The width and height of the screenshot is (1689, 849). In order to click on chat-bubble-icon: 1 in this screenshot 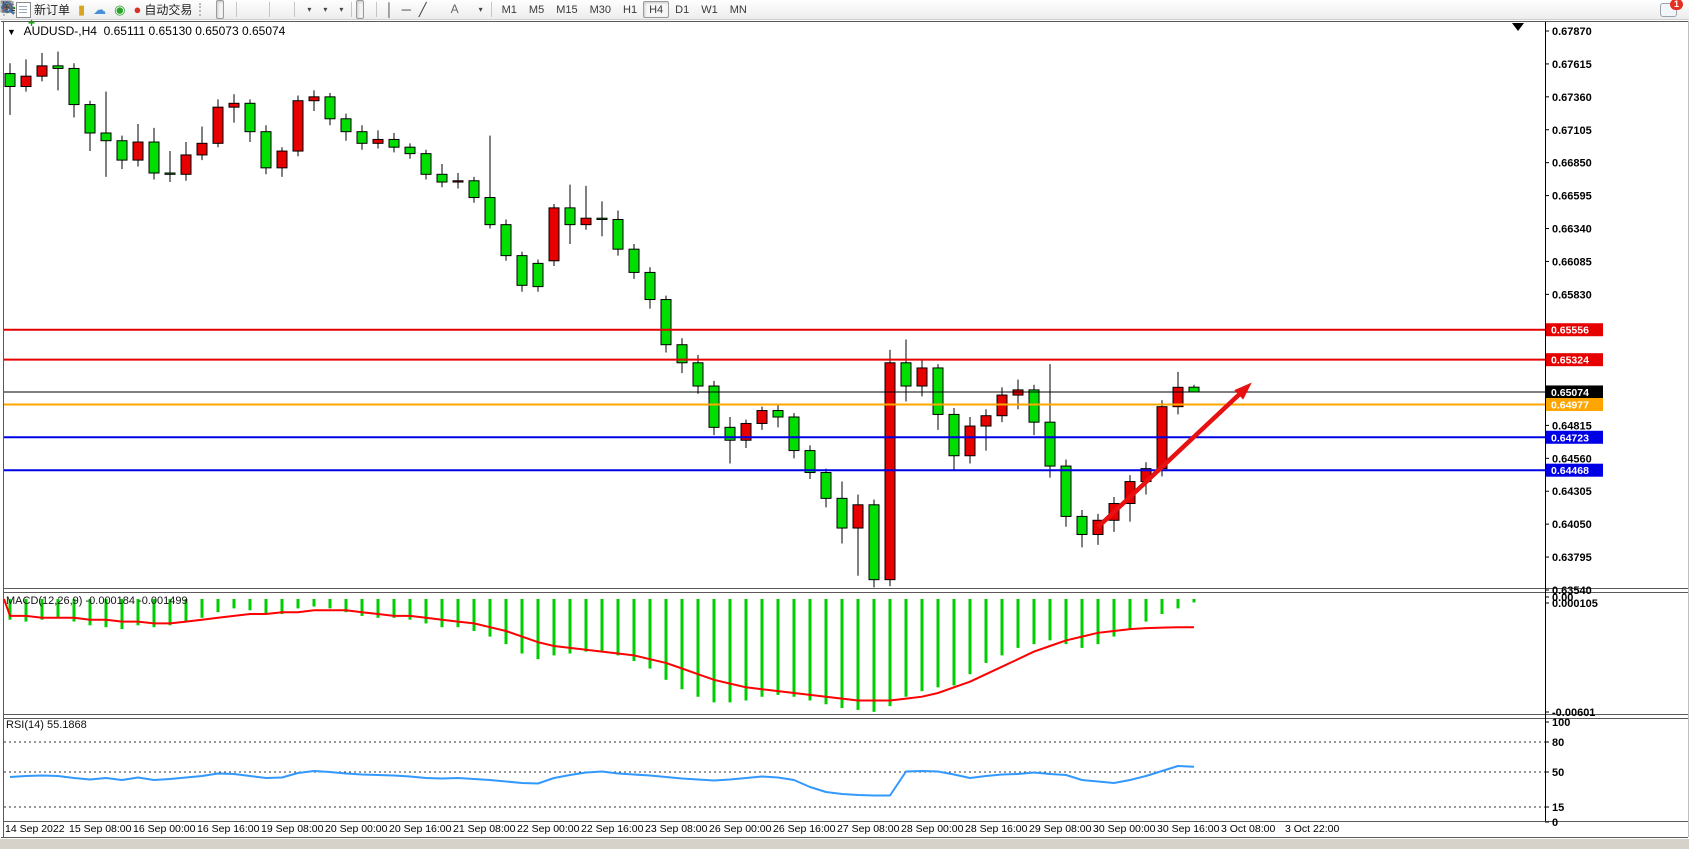, I will do `click(1671, 8)`.